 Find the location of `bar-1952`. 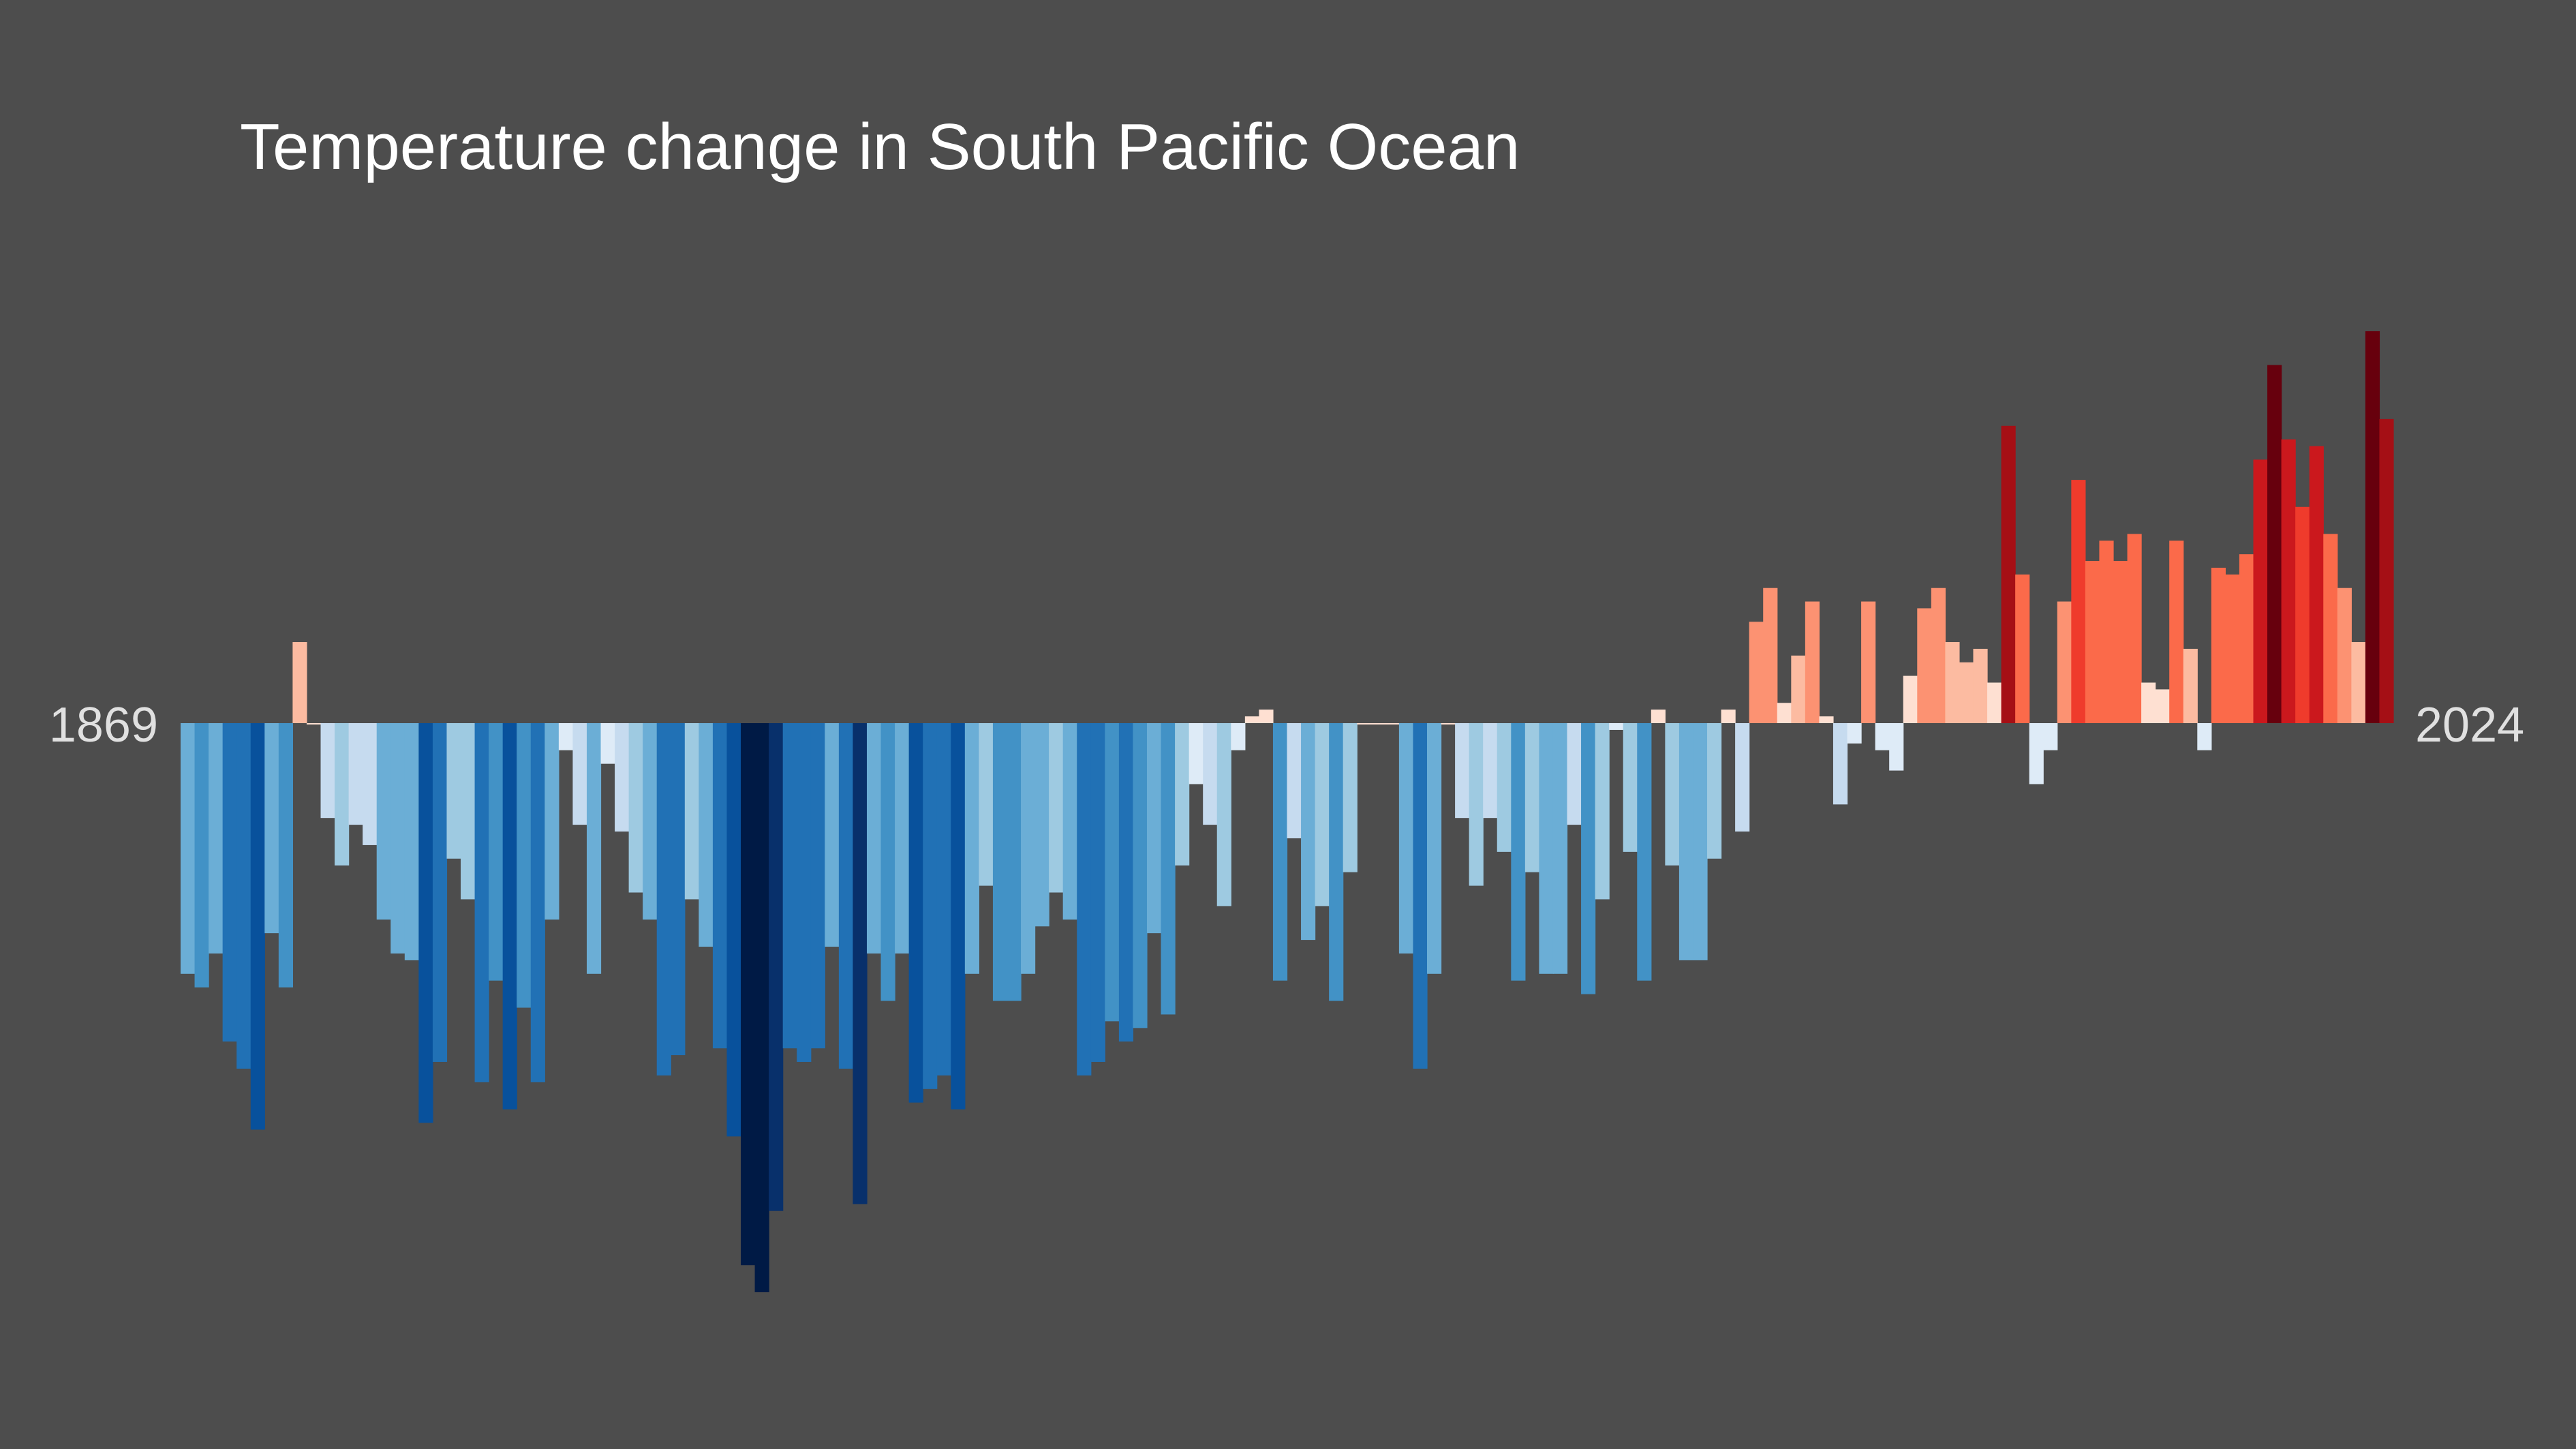

bar-1952 is located at coordinates (1350, 797).